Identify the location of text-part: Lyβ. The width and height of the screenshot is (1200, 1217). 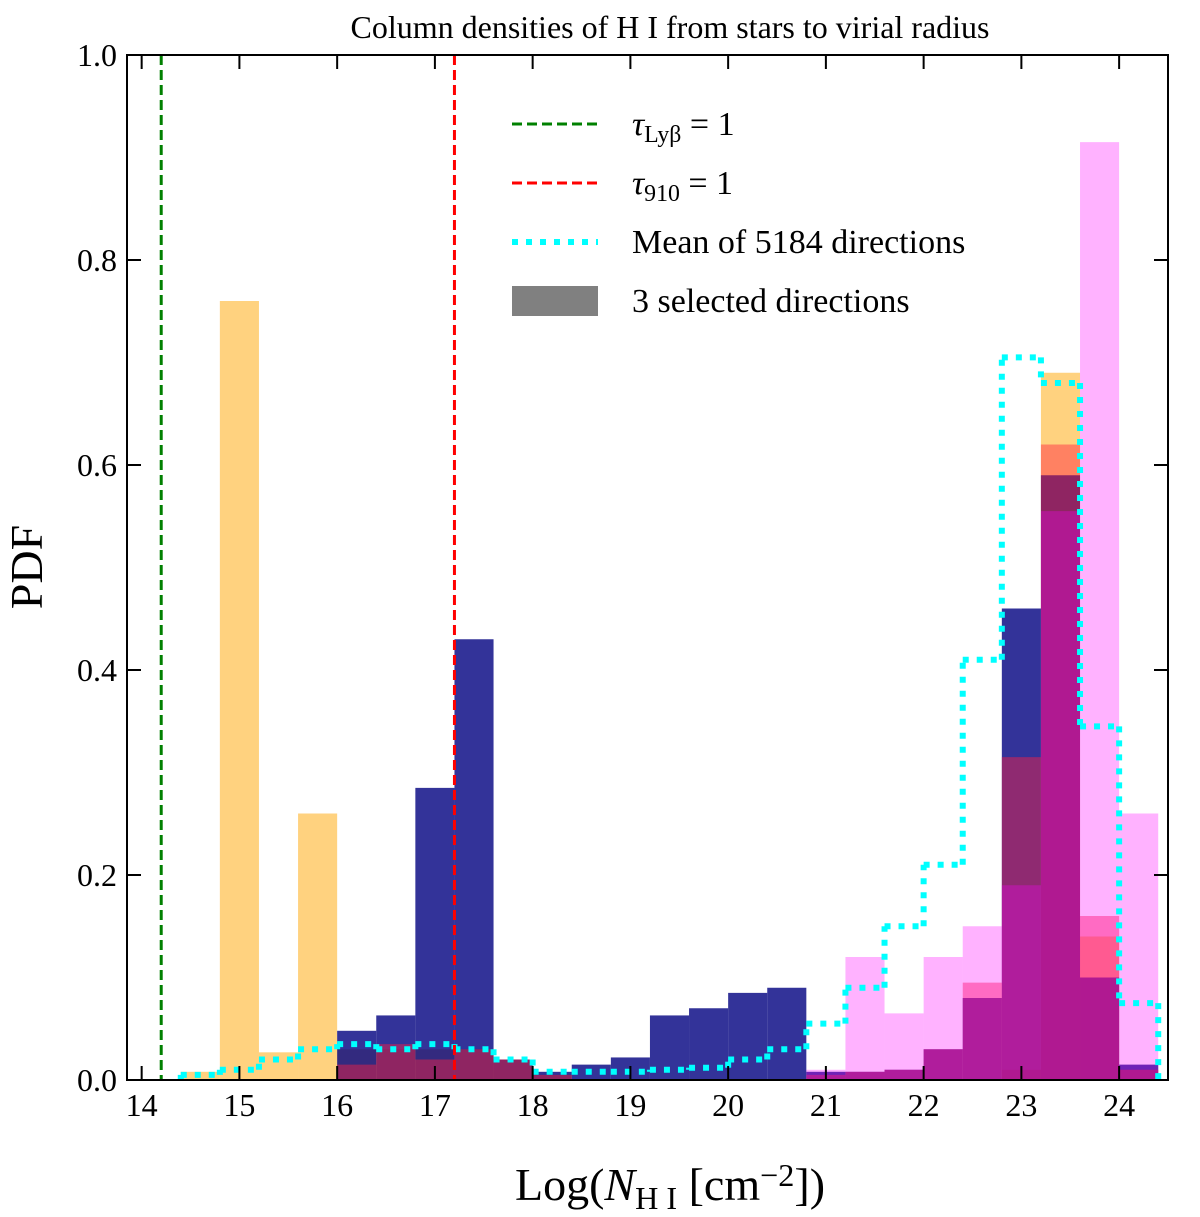
(662, 135).